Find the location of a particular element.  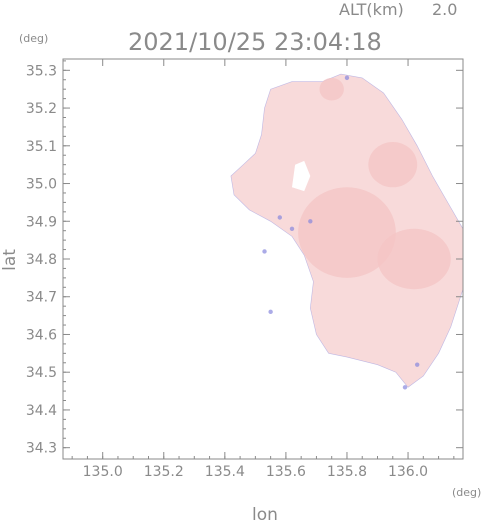

y-tick-label-1: 34.4 is located at coordinates (41, 411).